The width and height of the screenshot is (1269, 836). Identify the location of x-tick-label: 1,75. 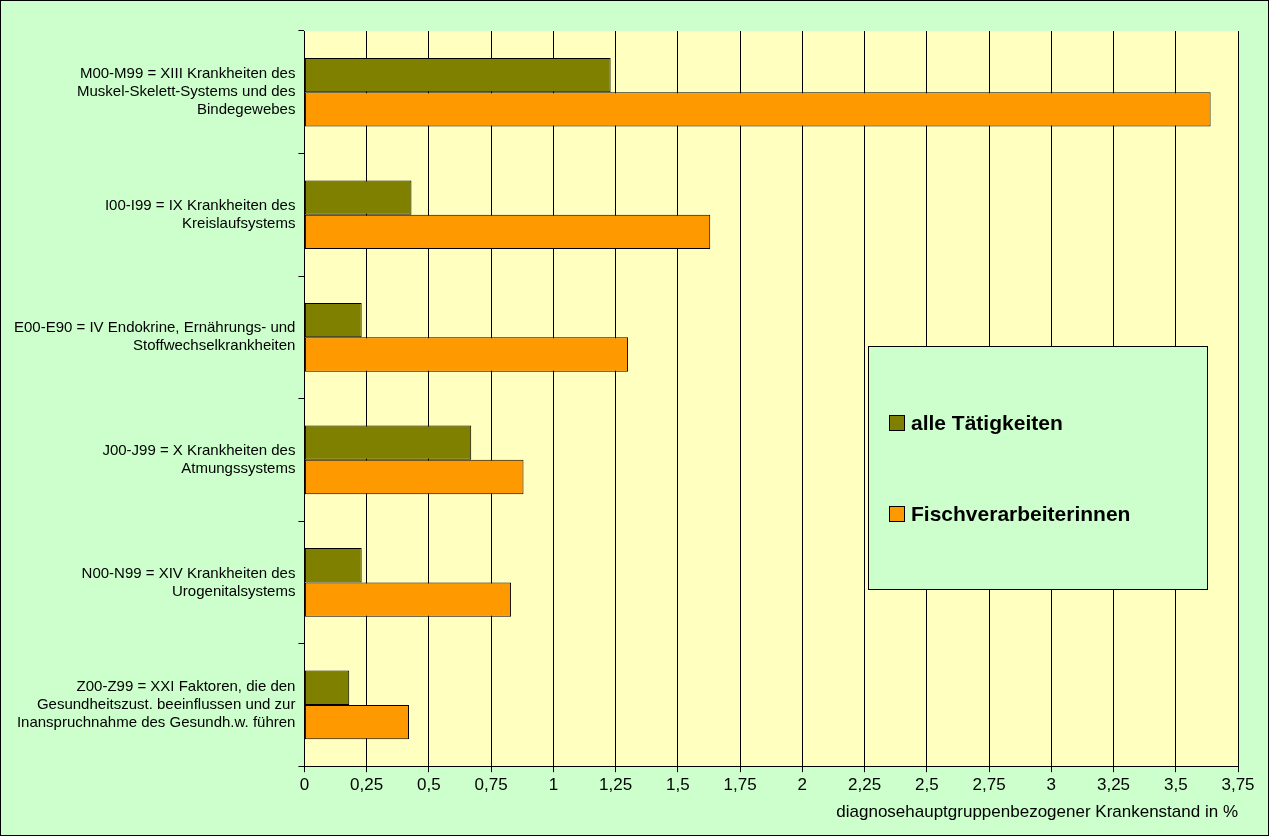
(740, 785).